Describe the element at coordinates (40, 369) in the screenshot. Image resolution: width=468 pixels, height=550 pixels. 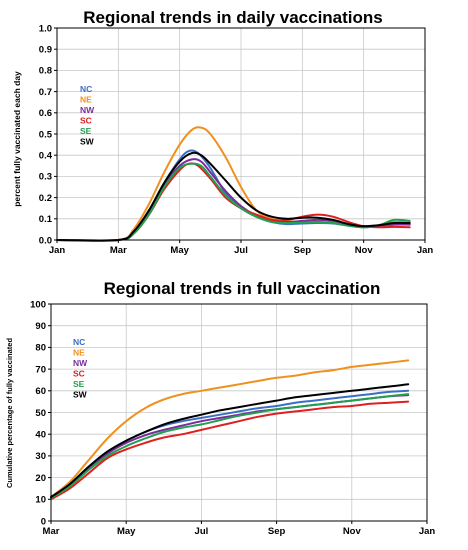
I see `y-tick-label: 70` at that location.